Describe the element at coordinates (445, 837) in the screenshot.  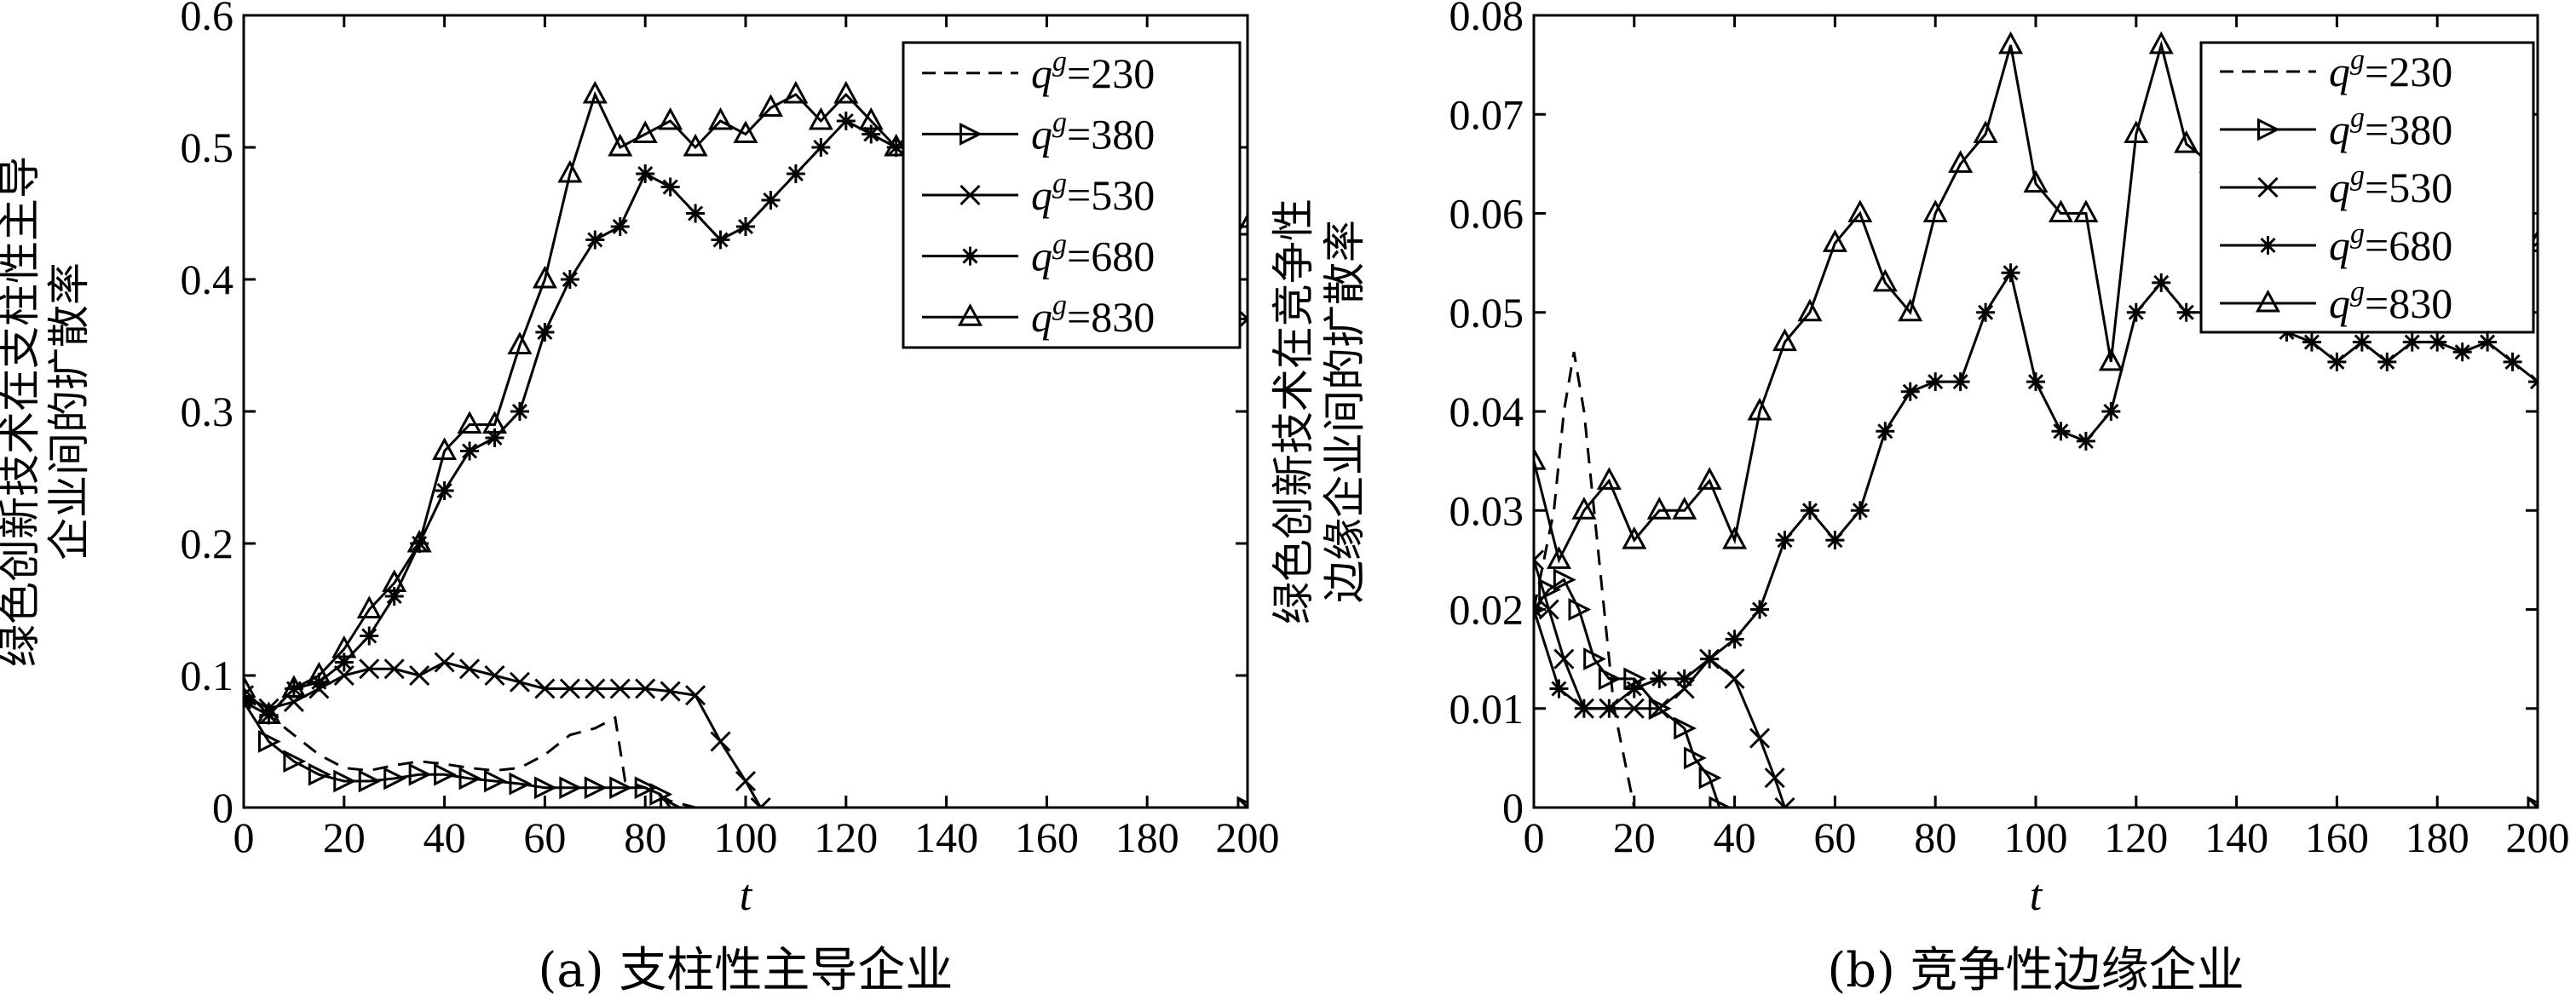
I see `x-tick-label: 40` at that location.